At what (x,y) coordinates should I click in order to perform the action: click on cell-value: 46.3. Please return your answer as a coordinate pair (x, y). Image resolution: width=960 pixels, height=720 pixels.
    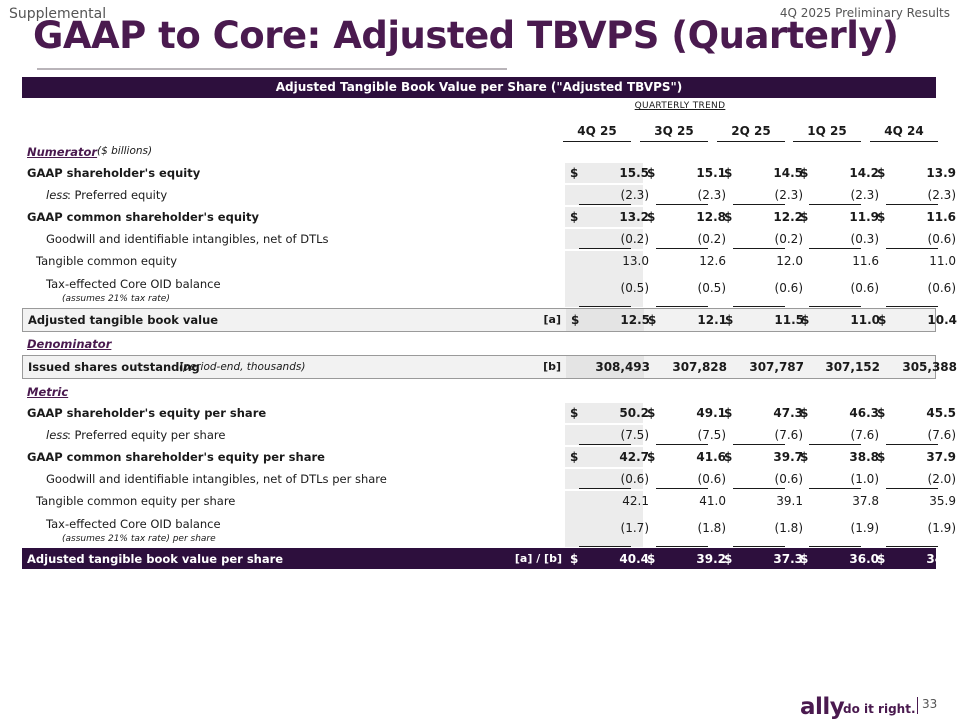
    Looking at the image, I should click on (864, 413).